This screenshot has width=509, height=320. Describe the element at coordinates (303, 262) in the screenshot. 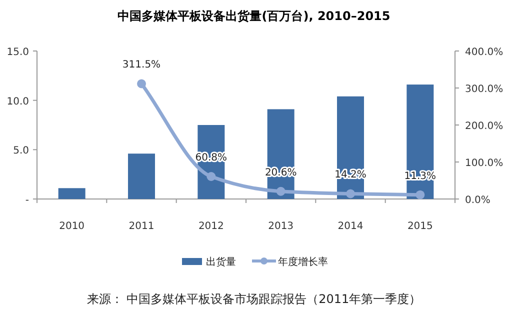

I see `legend-label: 年度增长率` at that location.